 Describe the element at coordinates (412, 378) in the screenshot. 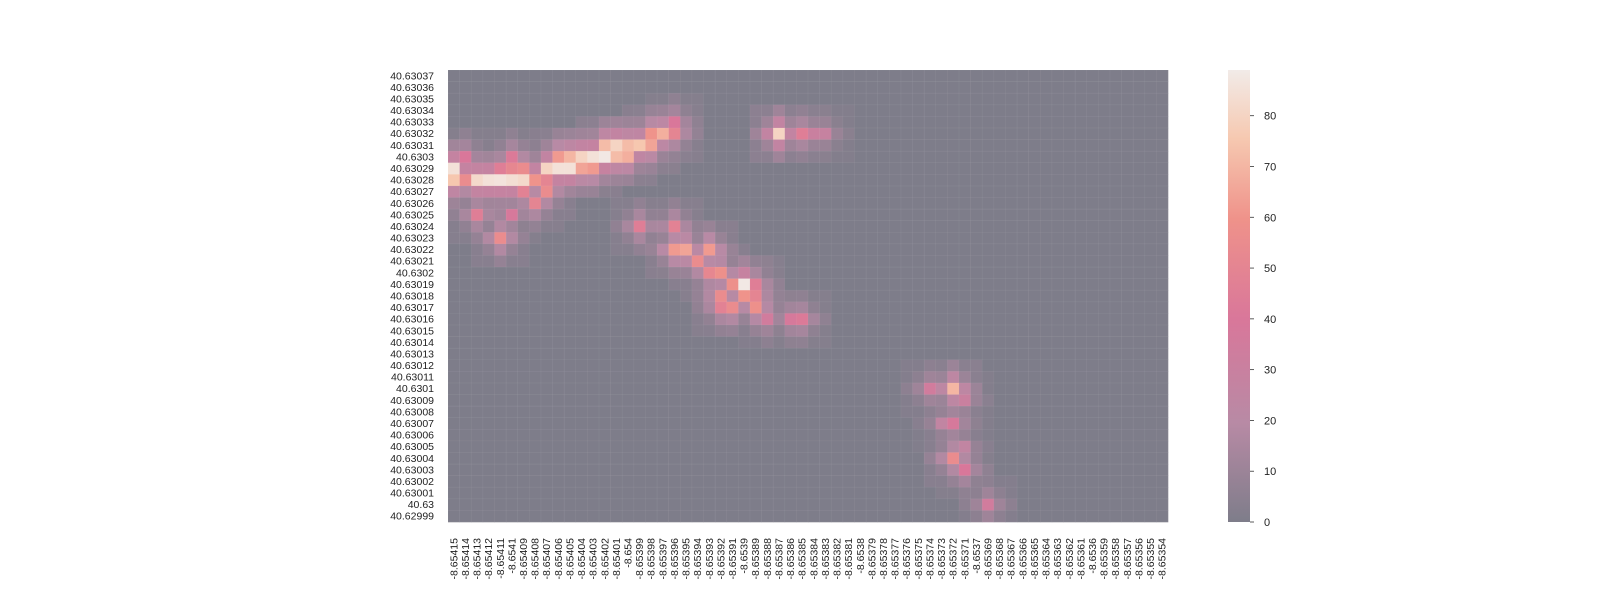

I see `y-tick-label: 40.63011` at that location.